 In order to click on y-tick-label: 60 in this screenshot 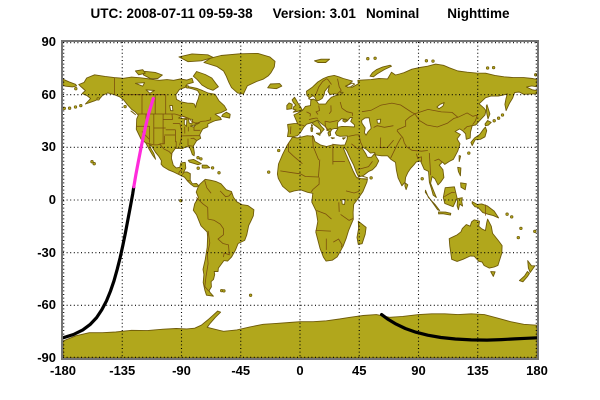, I will do `click(48, 94)`.